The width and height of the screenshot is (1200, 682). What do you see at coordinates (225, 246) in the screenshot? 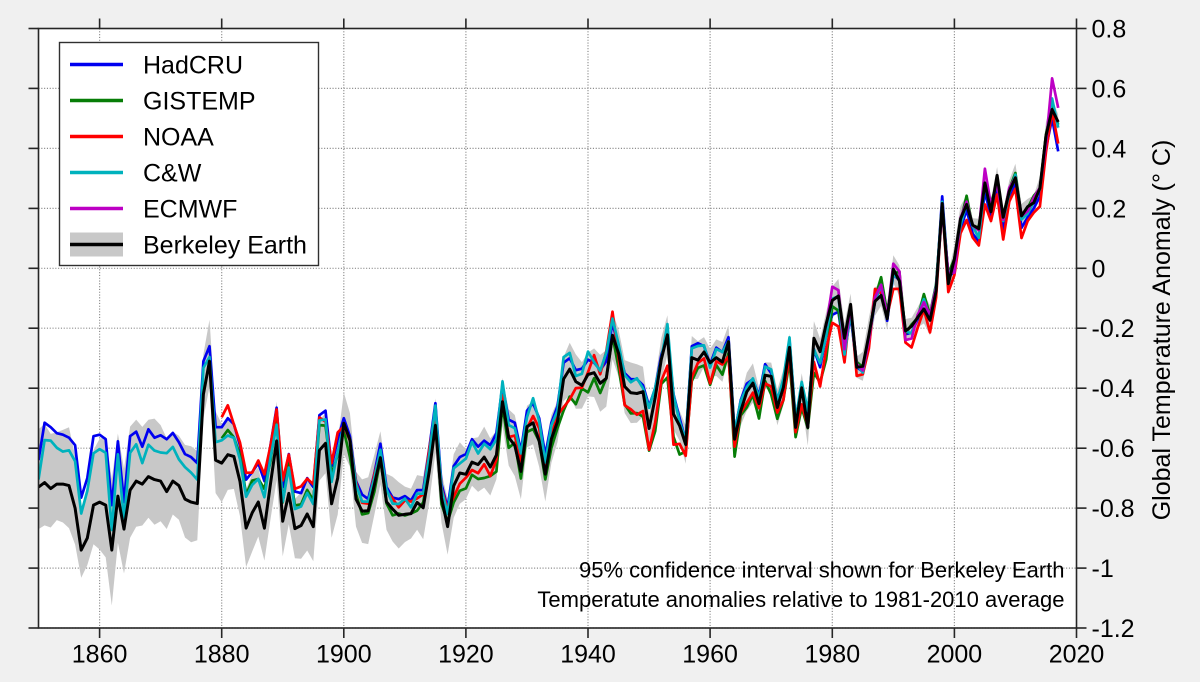
I see `svg-text: Berkeley Earth` at bounding box center [225, 246].